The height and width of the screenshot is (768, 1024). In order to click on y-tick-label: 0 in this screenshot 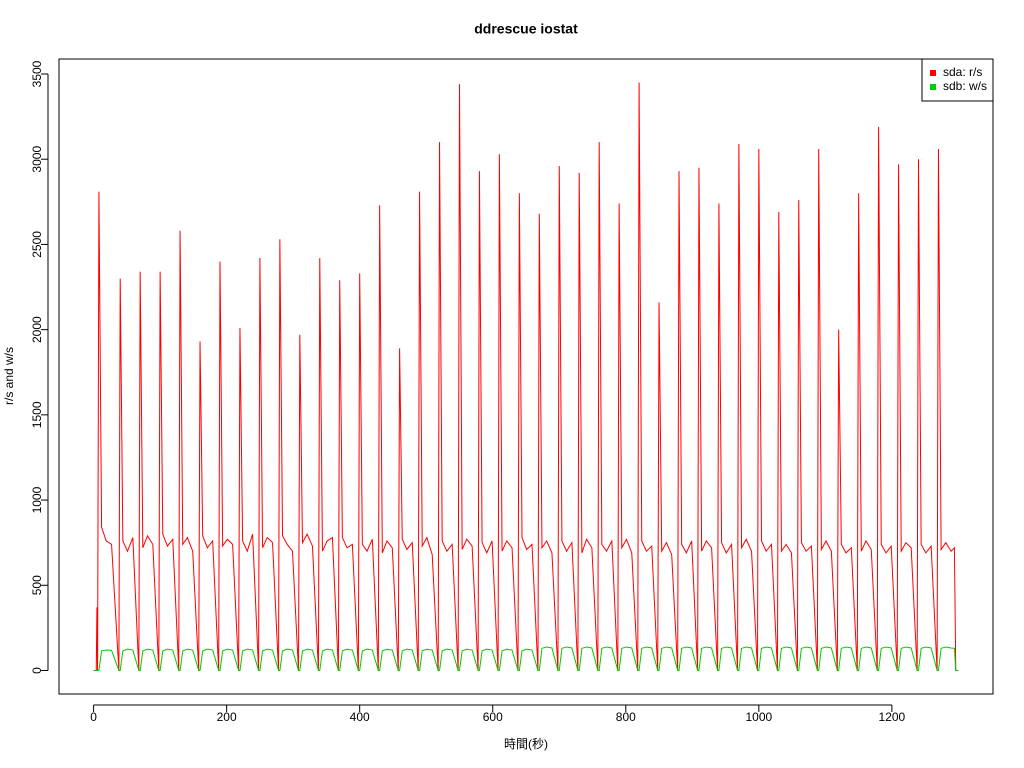, I will do `click(37, 670)`.